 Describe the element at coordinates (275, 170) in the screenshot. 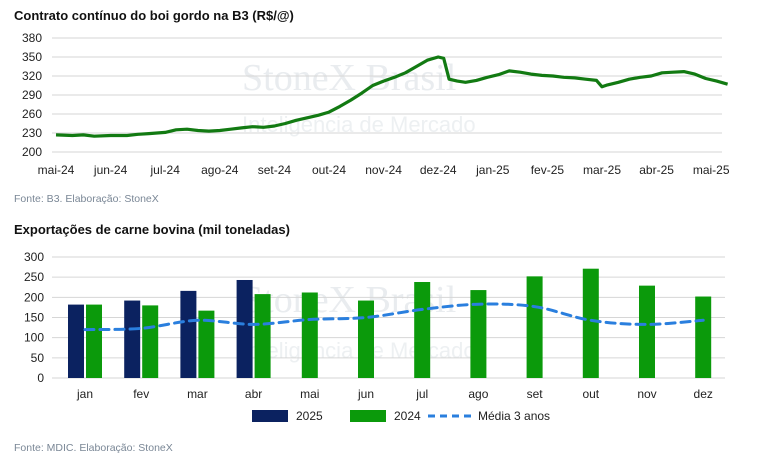

I see `chart1-xtick-label: set-24` at that location.